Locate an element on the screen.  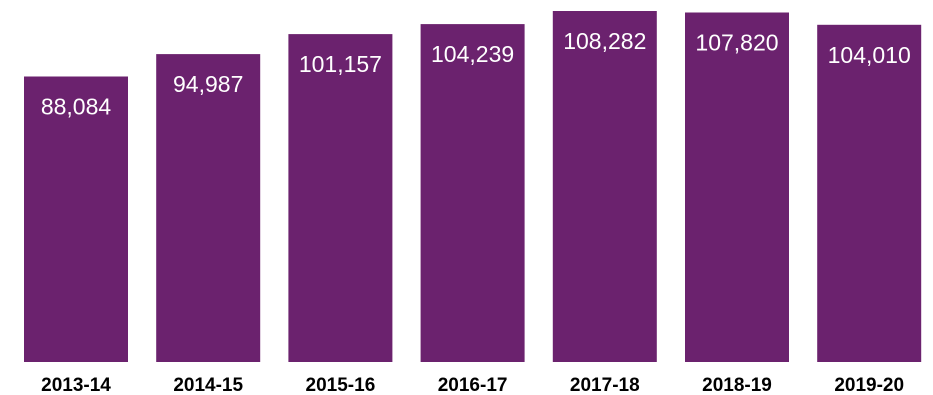
x-tick-label-2017-18: 2017-18 is located at coordinates (605, 385).